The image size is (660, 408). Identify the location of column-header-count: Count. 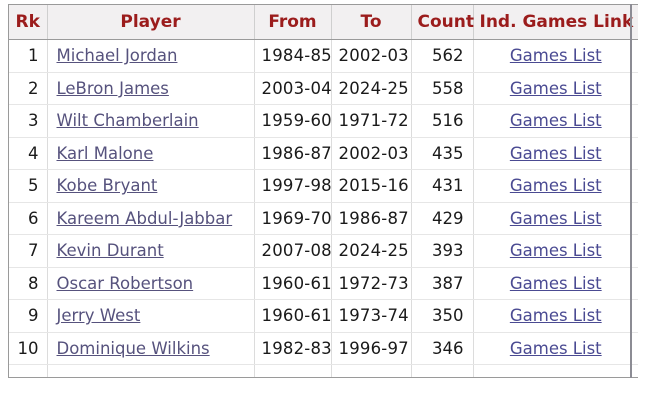
(442, 22).